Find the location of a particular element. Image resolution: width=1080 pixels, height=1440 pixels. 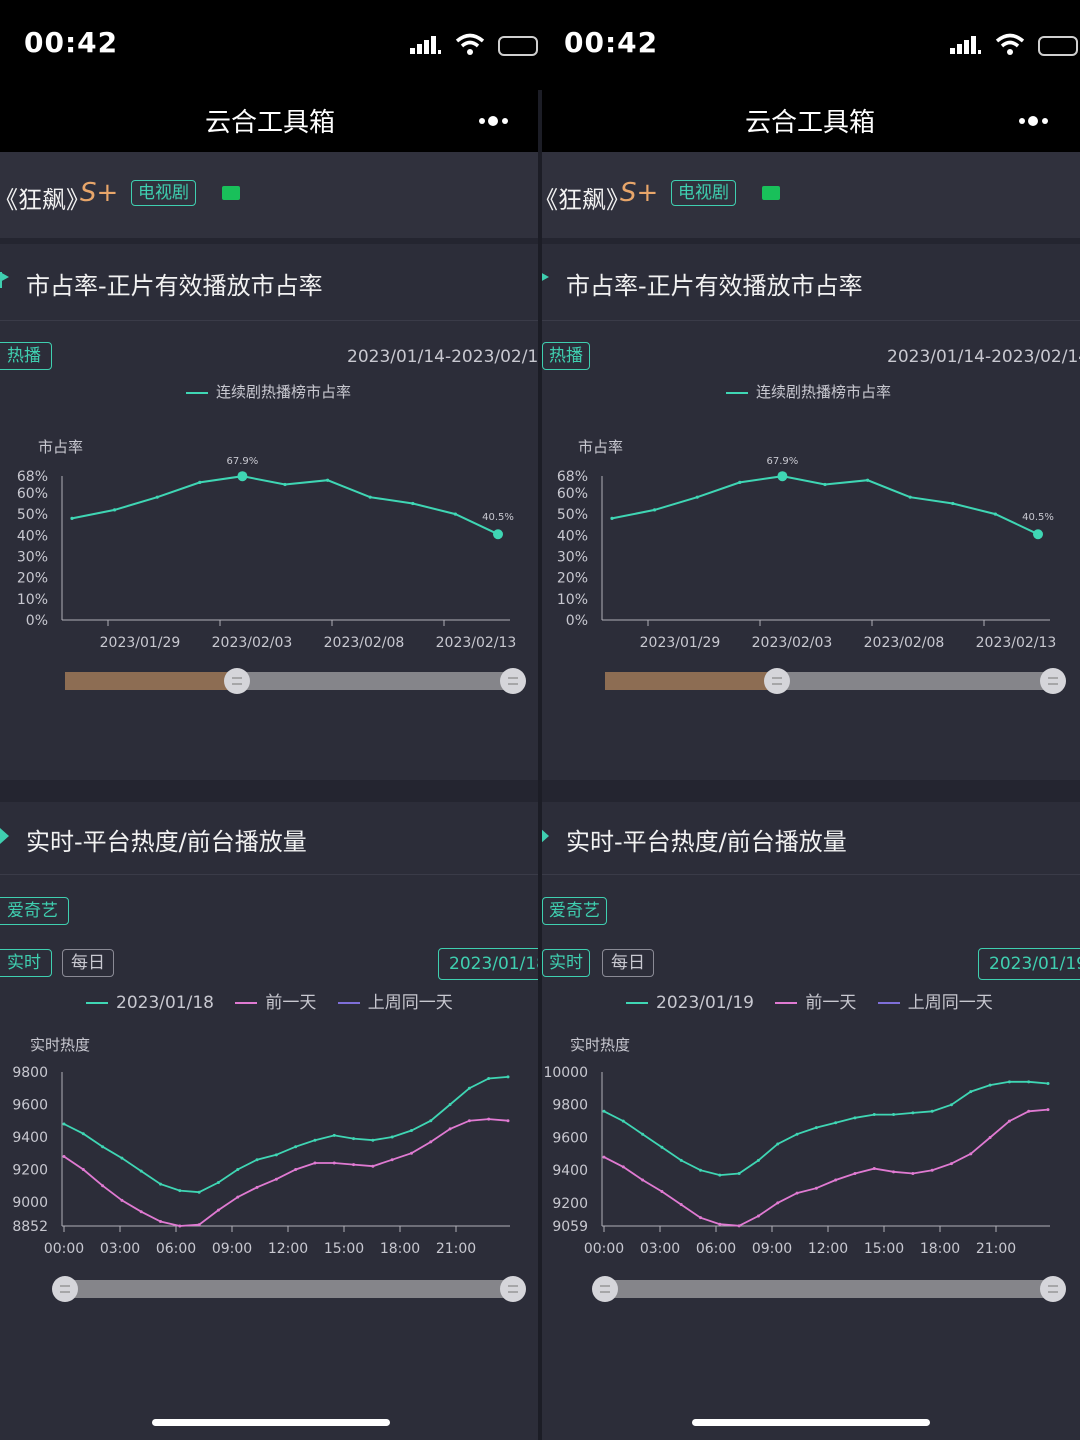

legend-swatch is located at coordinates (348, 1003).